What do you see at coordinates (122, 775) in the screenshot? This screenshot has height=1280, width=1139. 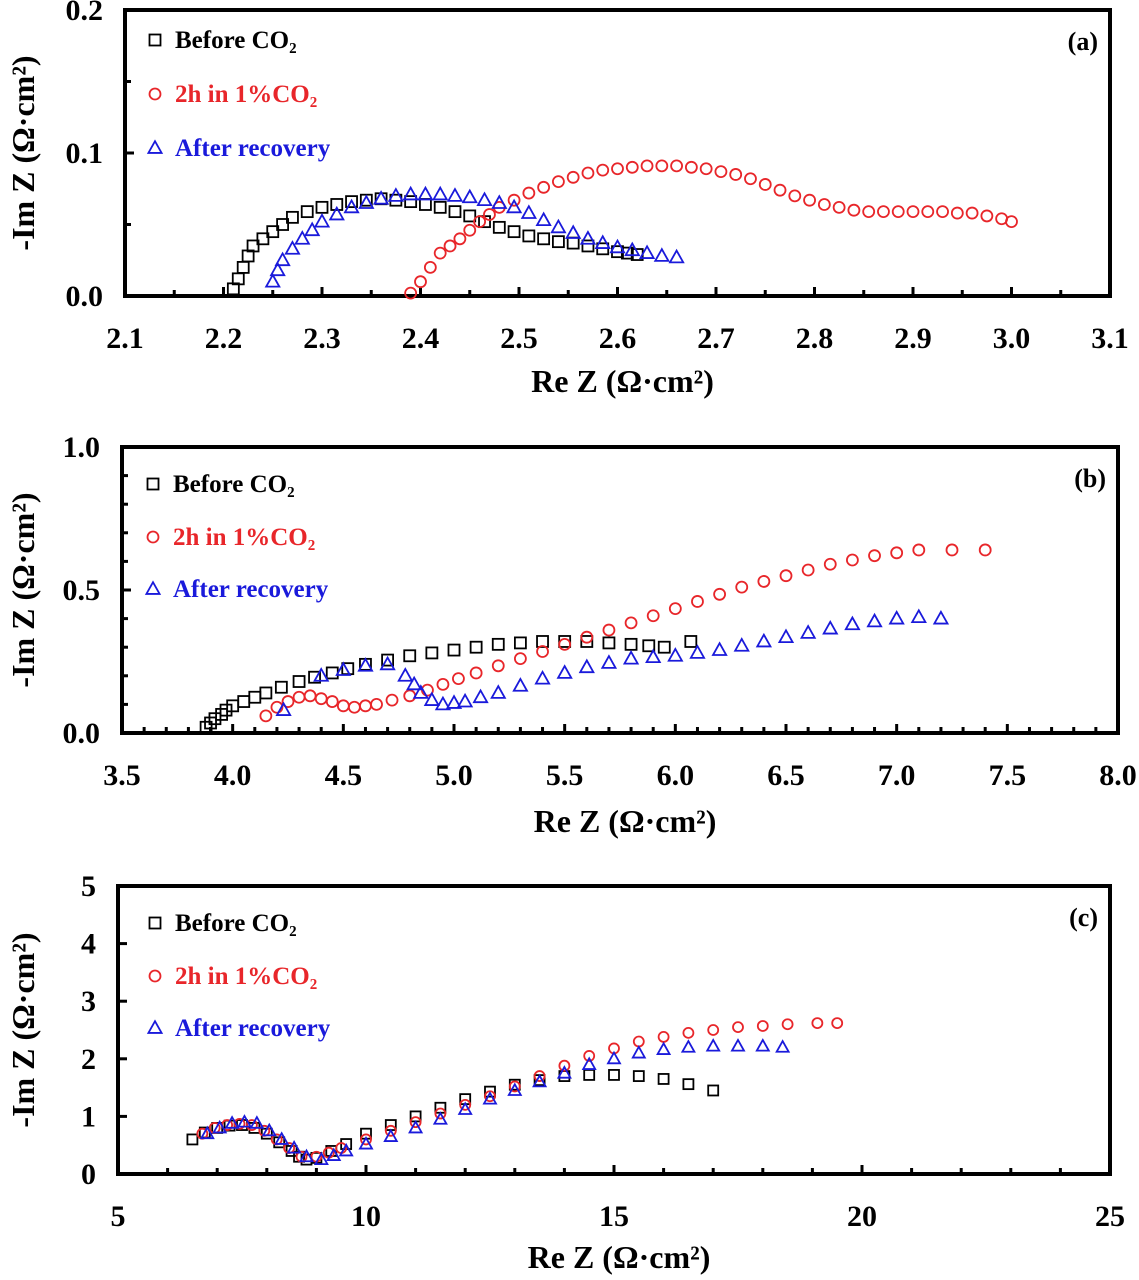 I see `x-tick-label: 3.5` at bounding box center [122, 775].